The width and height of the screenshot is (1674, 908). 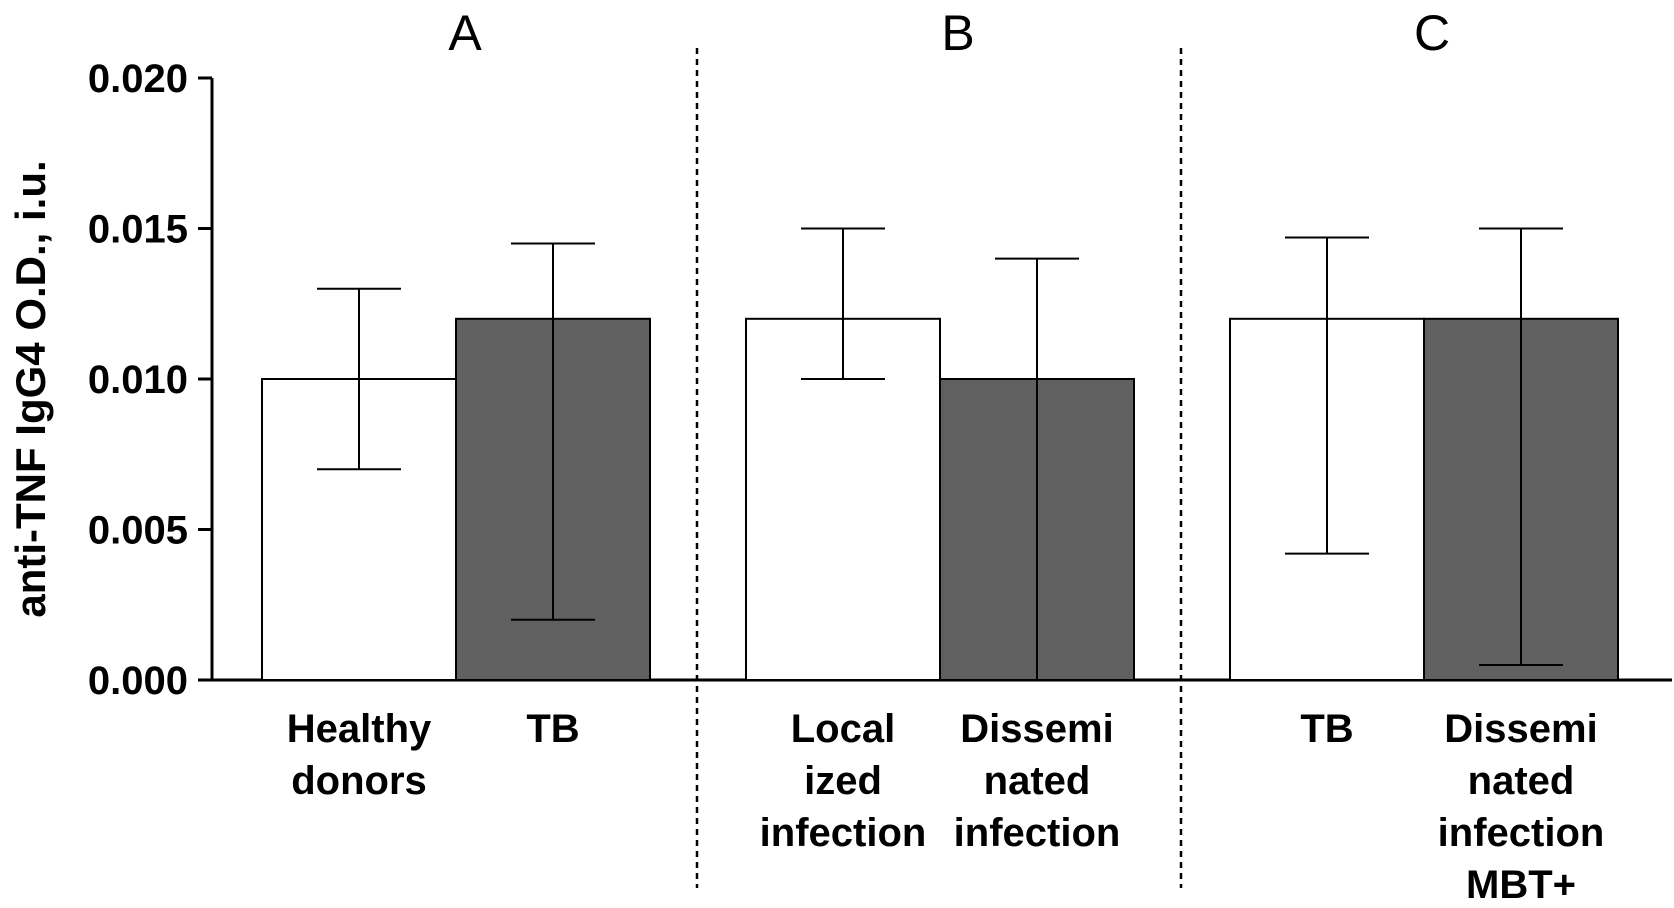 What do you see at coordinates (138, 79) in the screenshot?
I see `y-tick-label: 0.020` at bounding box center [138, 79].